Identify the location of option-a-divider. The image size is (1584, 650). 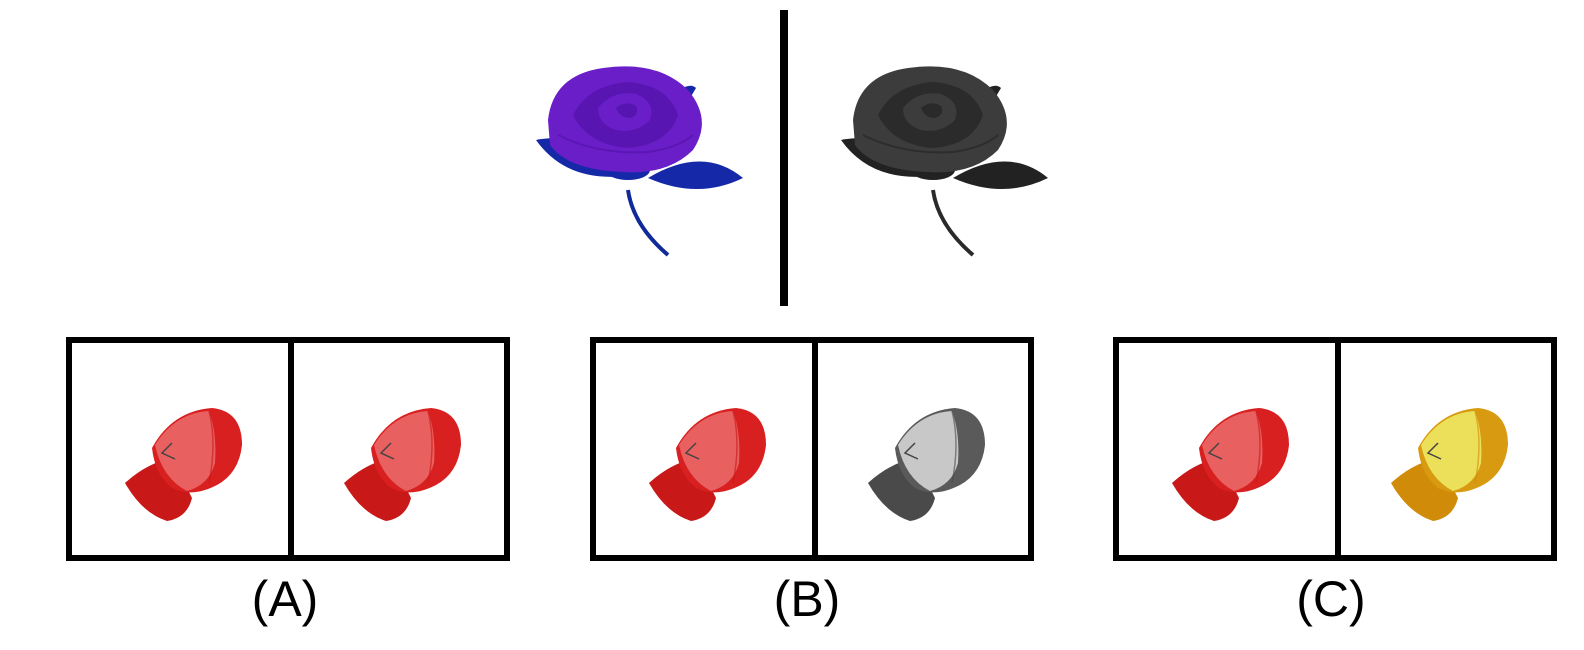
(291, 449).